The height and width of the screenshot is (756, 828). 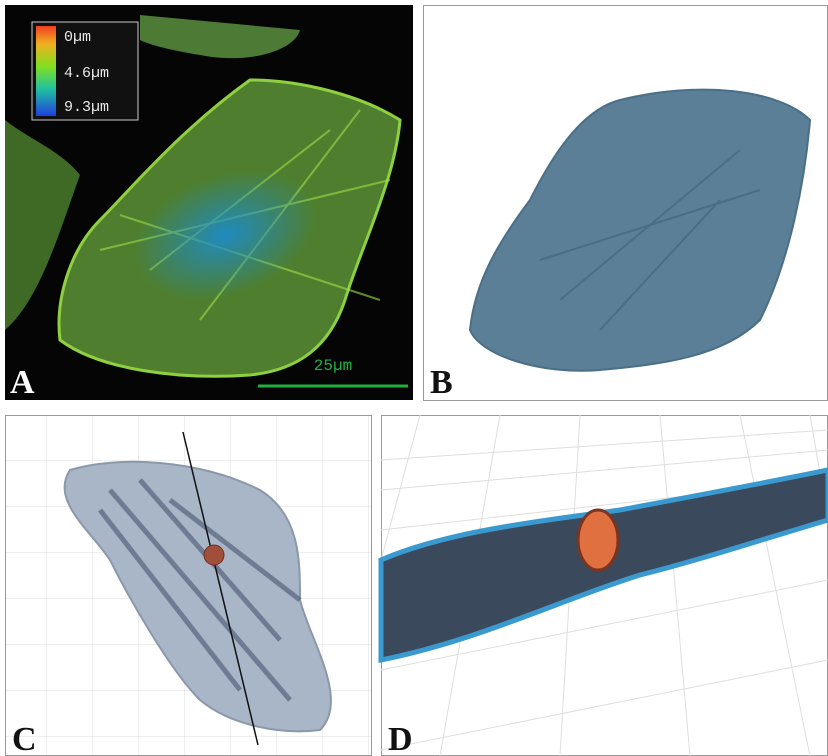 What do you see at coordinates (400, 738) in the screenshot?
I see `panel-label: D` at bounding box center [400, 738].